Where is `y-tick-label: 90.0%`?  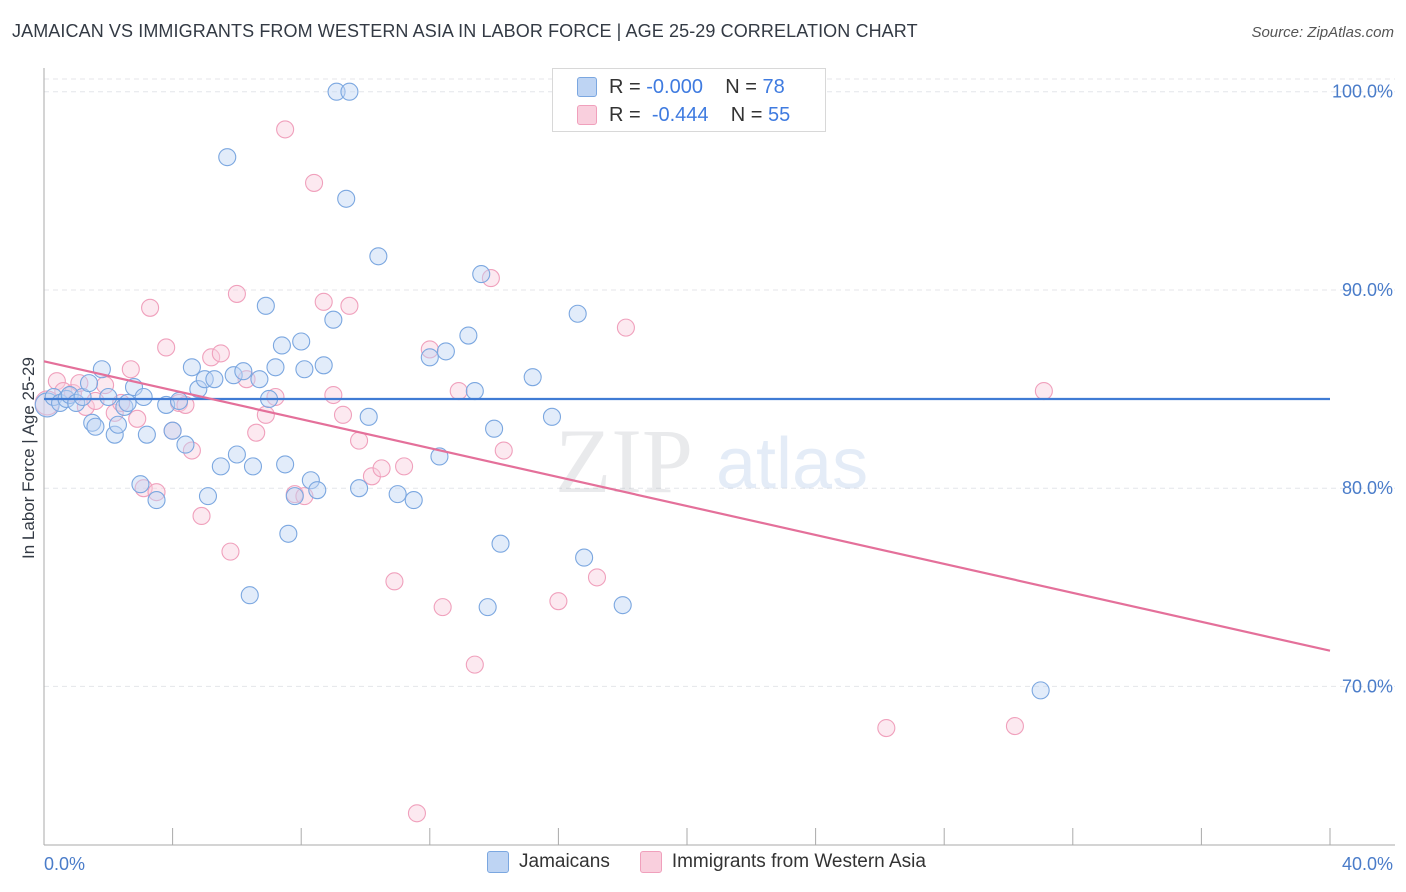
y-tick-label: 90.0% is located at coordinates (1367, 290).